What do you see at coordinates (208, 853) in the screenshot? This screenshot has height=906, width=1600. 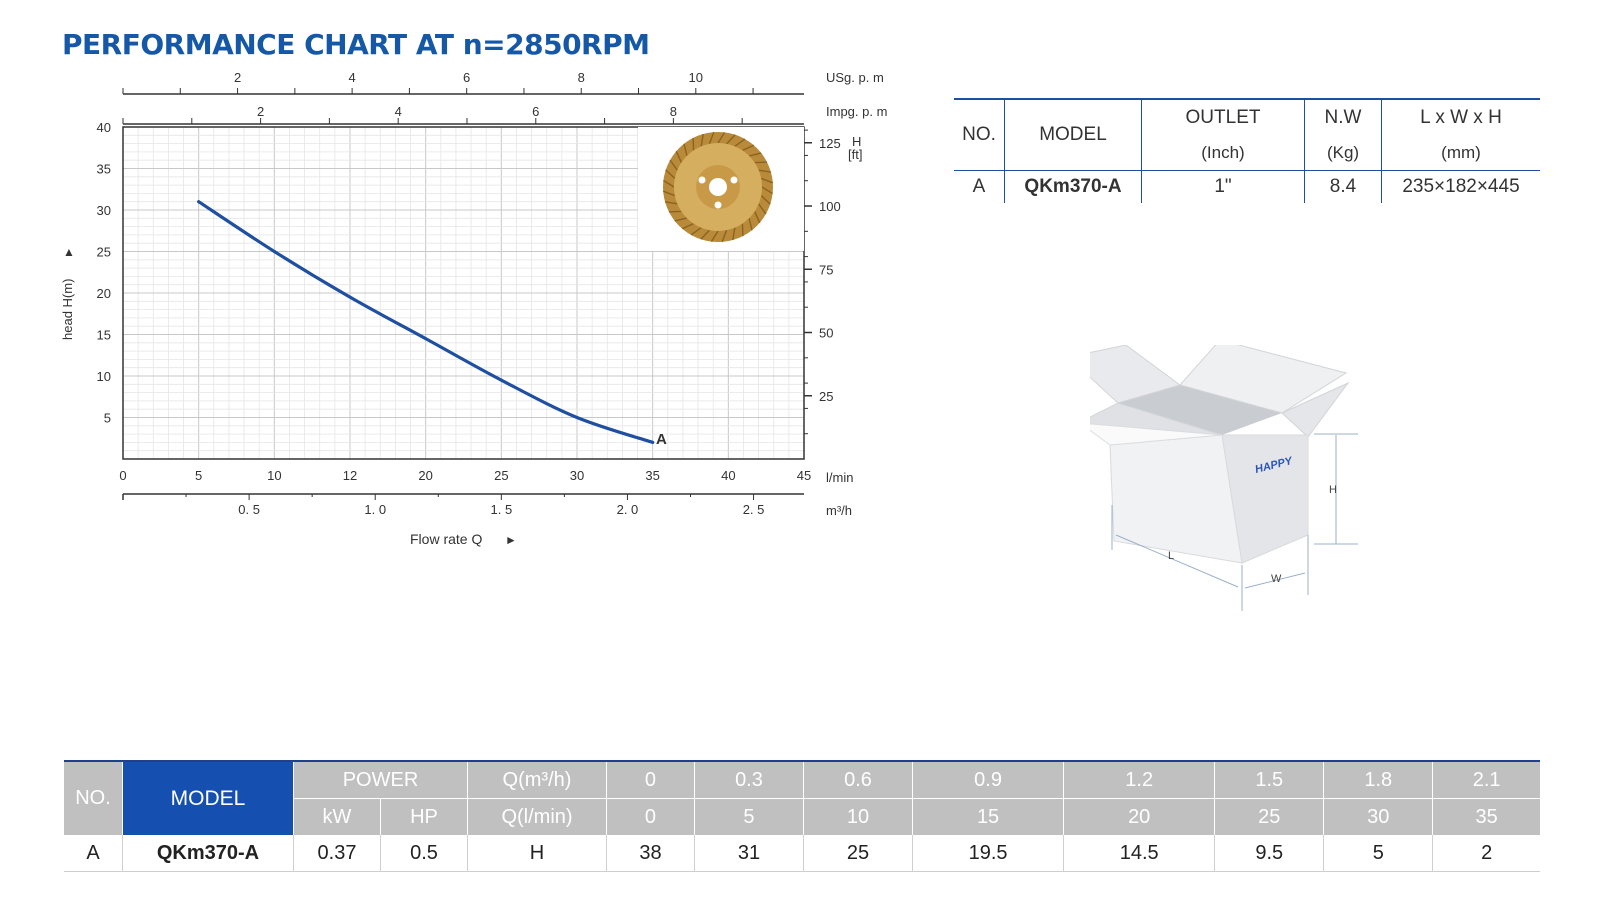 I see `perf-row-model: QKm370-A` at bounding box center [208, 853].